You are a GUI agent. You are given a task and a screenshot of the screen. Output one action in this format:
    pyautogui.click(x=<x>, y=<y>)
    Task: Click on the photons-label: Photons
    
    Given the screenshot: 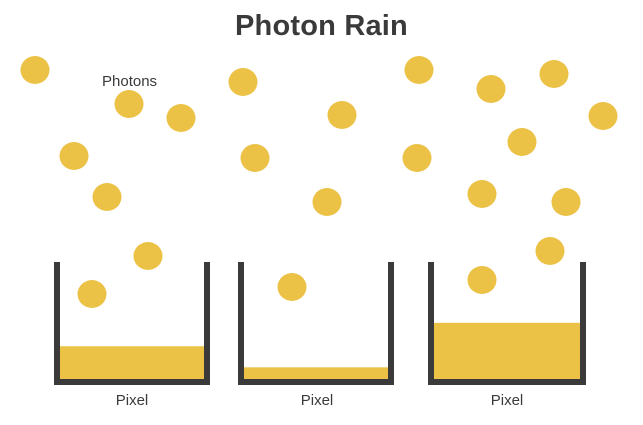 What is the action you would take?
    pyautogui.click(x=130, y=81)
    